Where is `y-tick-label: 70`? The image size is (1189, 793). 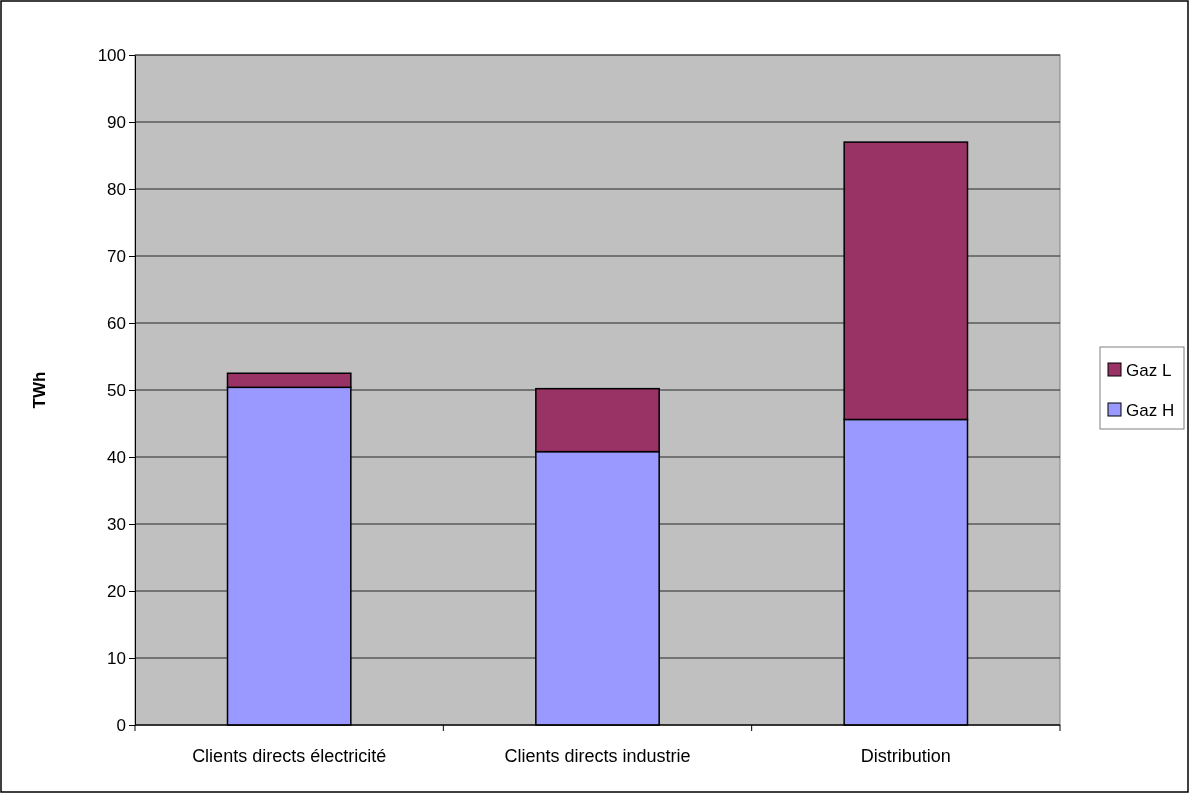 y-tick-label: 70 is located at coordinates (116, 256).